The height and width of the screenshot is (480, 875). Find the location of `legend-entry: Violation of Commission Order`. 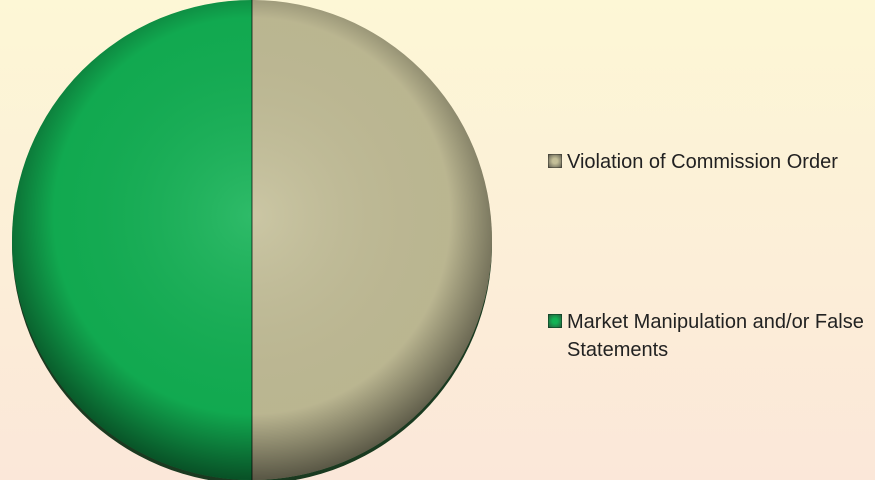

legend-entry: Violation of Commission Order is located at coordinates (708, 162).